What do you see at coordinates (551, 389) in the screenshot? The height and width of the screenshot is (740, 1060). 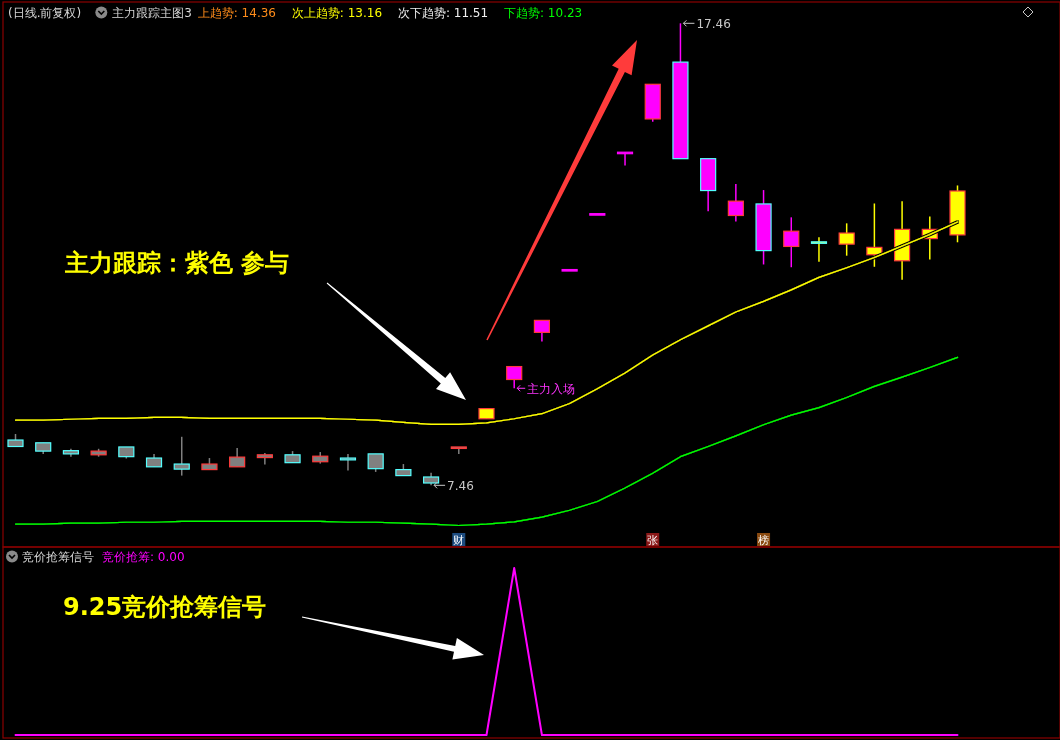 I see `annotation: 主力入场` at bounding box center [551, 389].